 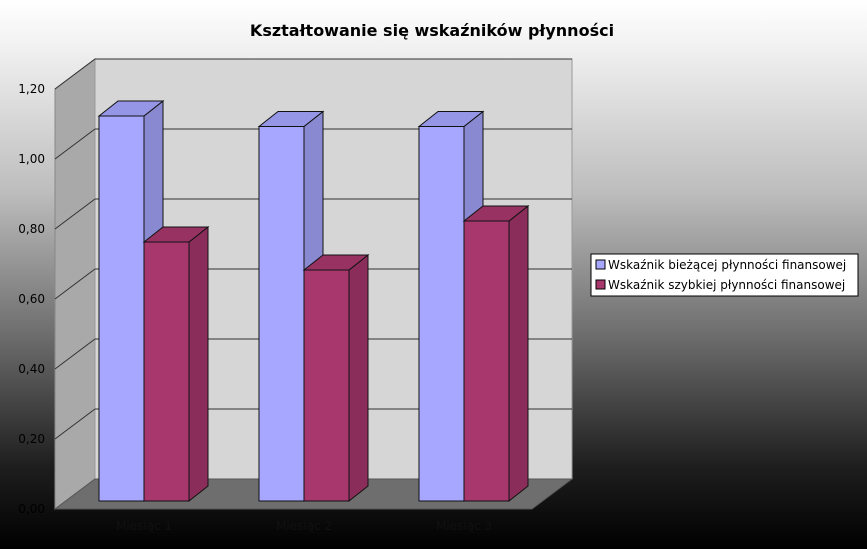 I want to click on y-tick-label: 0,80, so click(x=31, y=229).